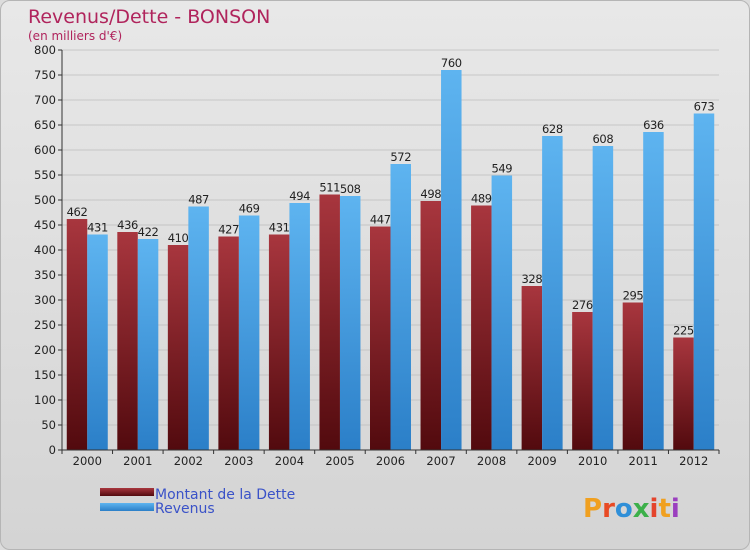  I want to click on x-tick-label: 2012, so click(693, 461).